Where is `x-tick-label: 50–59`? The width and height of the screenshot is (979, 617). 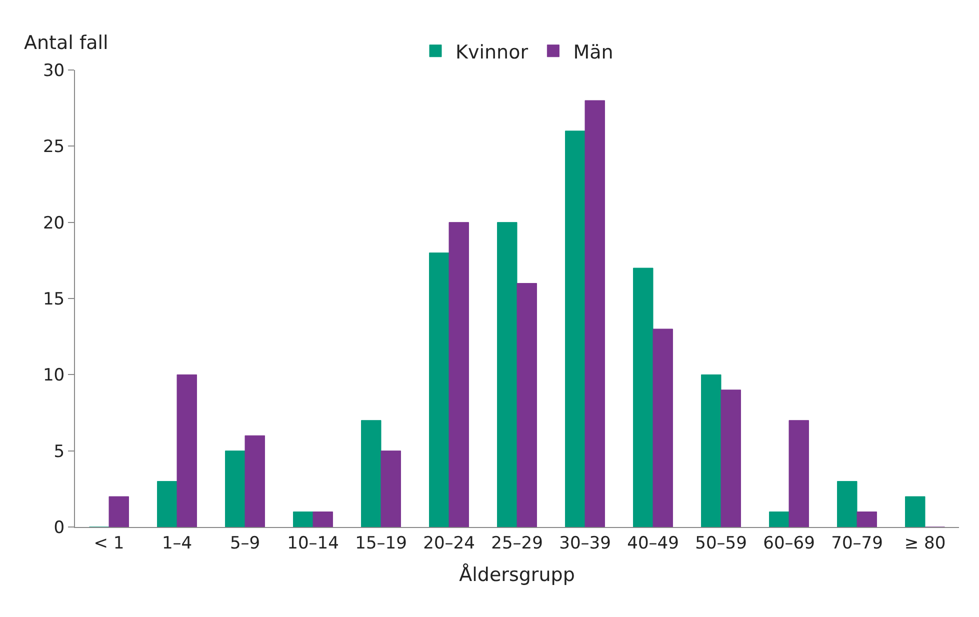 x-tick-label: 50–59 is located at coordinates (721, 543).